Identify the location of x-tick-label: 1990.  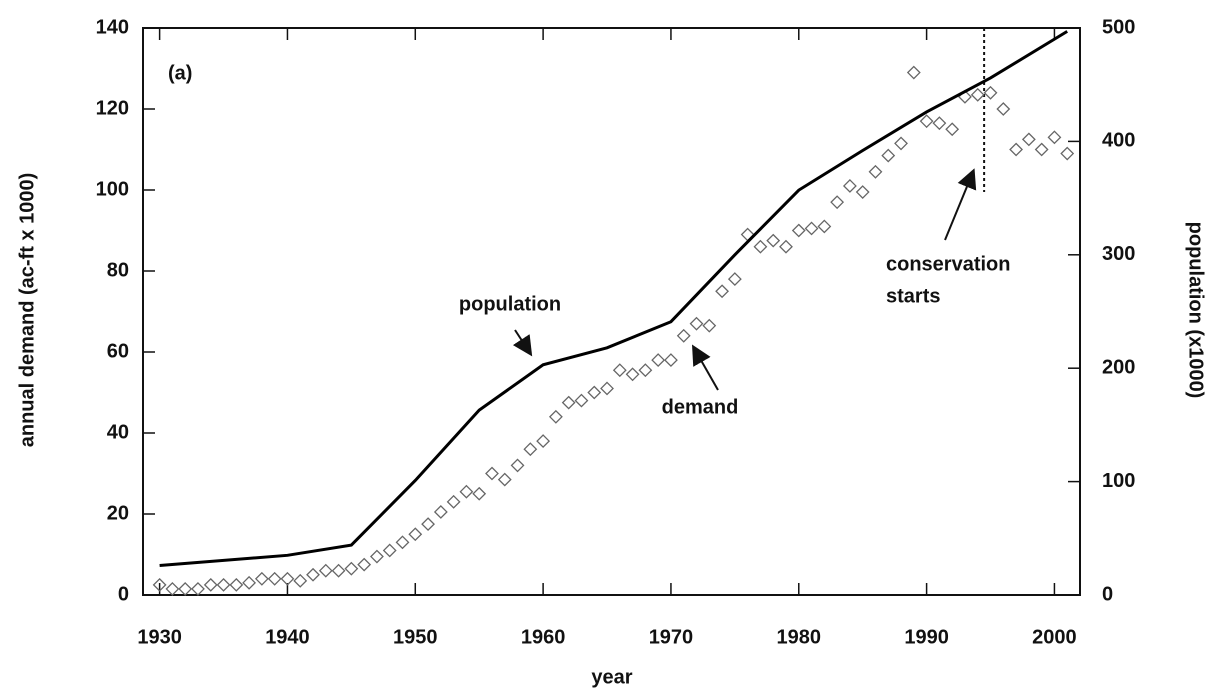
(926, 637).